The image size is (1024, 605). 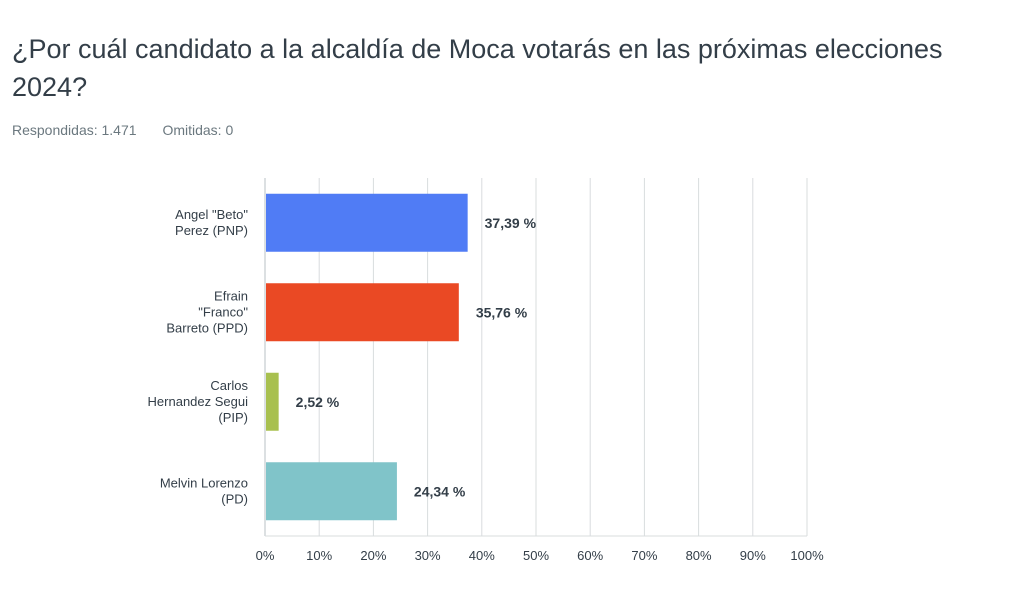 What do you see at coordinates (482, 555) in the screenshot?
I see `x-tick-label: 40%` at bounding box center [482, 555].